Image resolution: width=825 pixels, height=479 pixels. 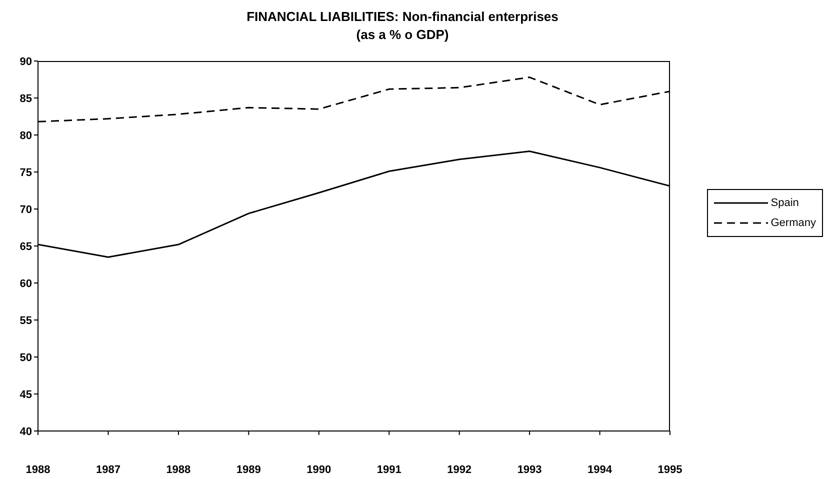 What do you see at coordinates (319, 470) in the screenshot?
I see `x-tick-label: 1990` at bounding box center [319, 470].